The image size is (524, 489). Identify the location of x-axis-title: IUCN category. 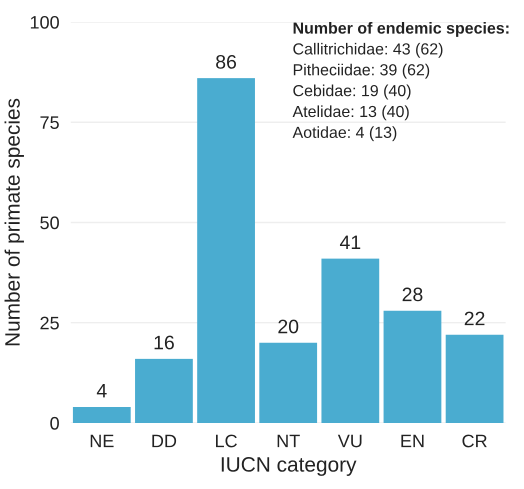
(289, 466).